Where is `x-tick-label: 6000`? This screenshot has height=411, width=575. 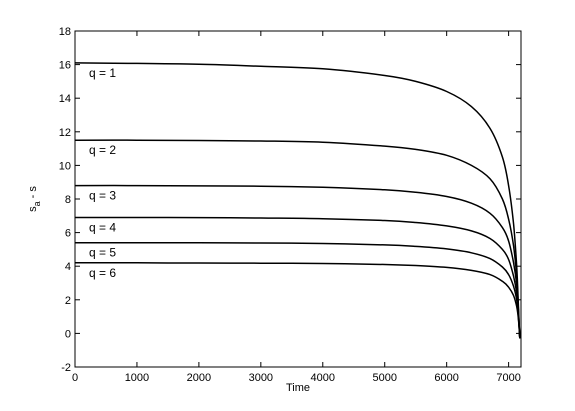
x-tick-label: 6000 is located at coordinates (446, 378).